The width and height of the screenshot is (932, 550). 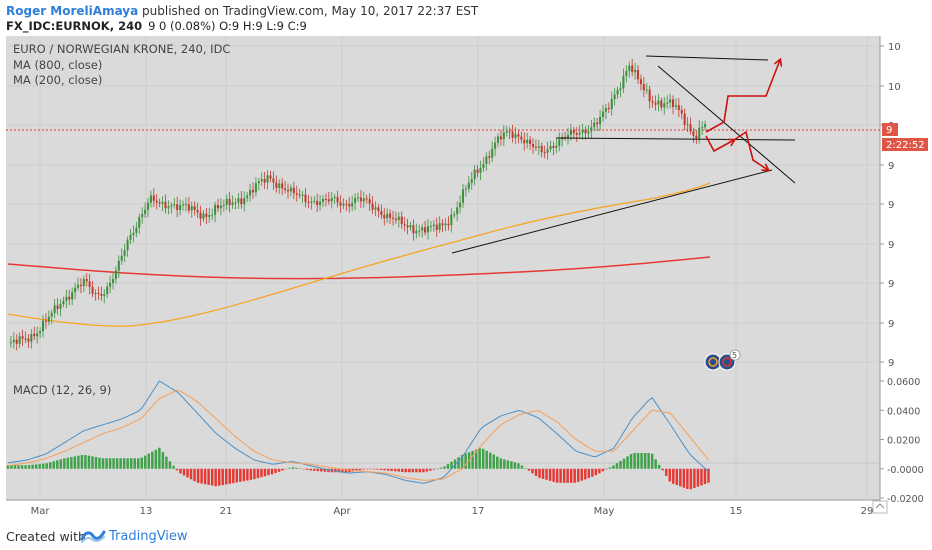 I want to click on axis-settings-button, so click(x=880, y=507).